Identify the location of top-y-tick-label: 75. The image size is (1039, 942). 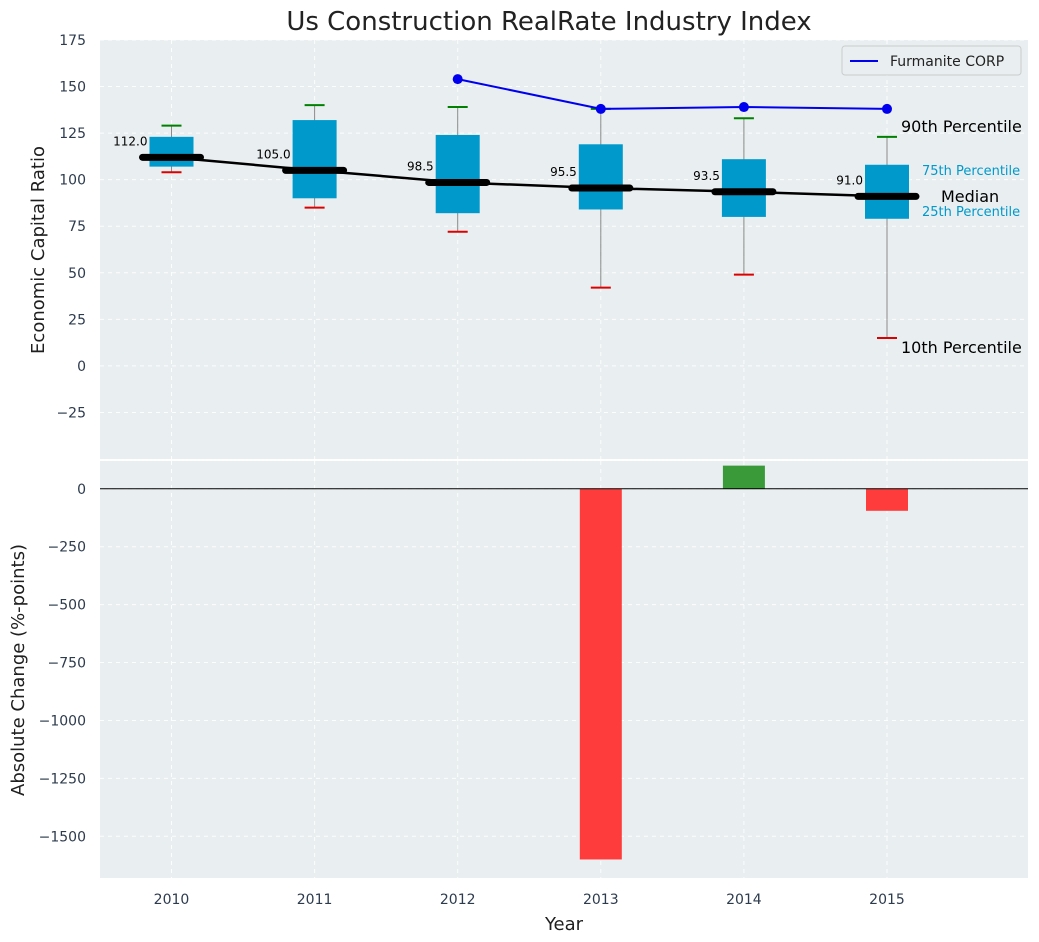
(77, 227).